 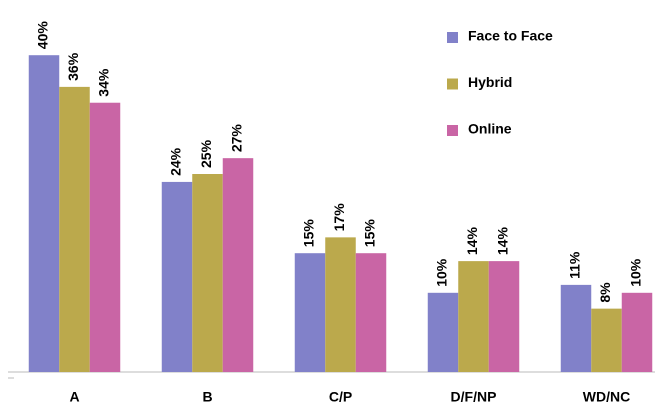 What do you see at coordinates (207, 397) in the screenshot?
I see `x-tick-label: B` at bounding box center [207, 397].